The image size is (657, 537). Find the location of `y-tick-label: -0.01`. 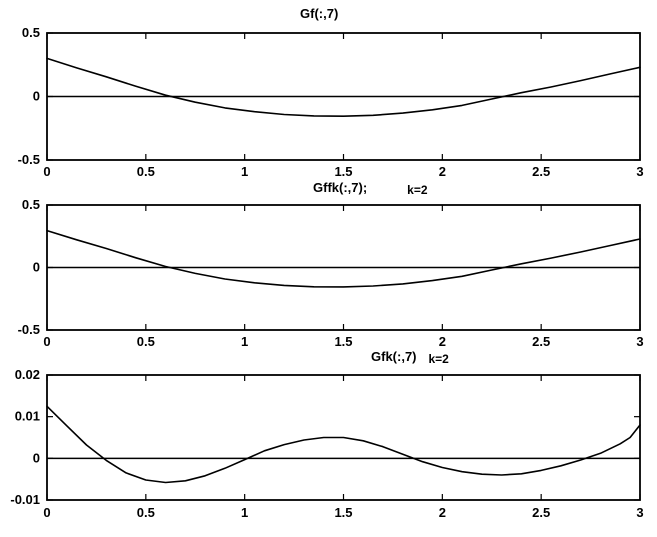

y-tick-label: -0.01 is located at coordinates (25, 499).